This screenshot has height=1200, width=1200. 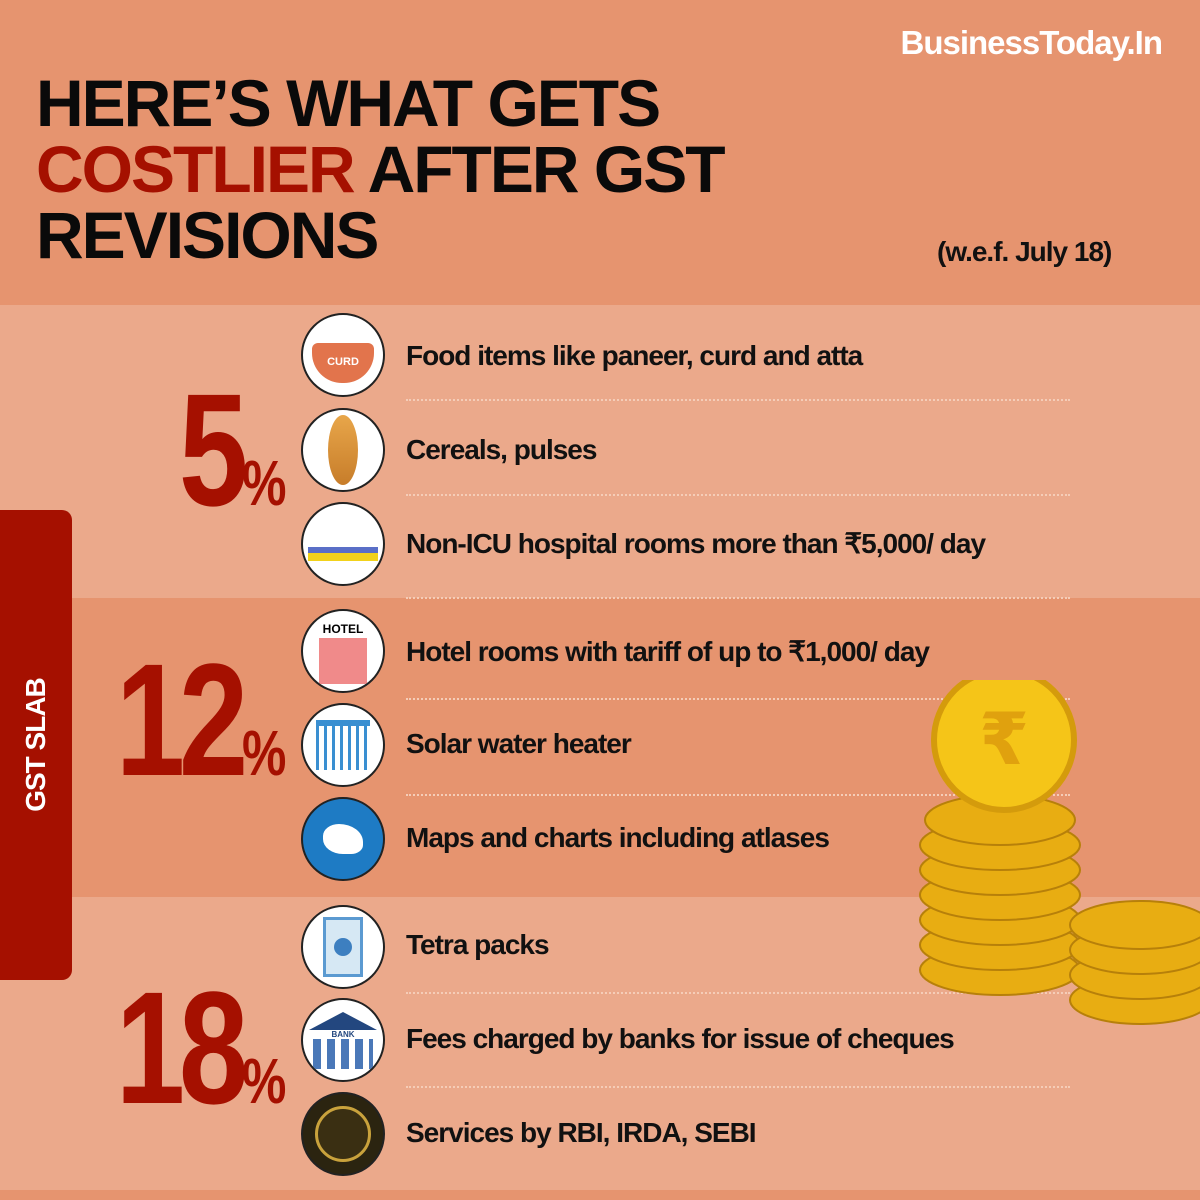 I want to click on curd-label: CURD, so click(x=343, y=363).